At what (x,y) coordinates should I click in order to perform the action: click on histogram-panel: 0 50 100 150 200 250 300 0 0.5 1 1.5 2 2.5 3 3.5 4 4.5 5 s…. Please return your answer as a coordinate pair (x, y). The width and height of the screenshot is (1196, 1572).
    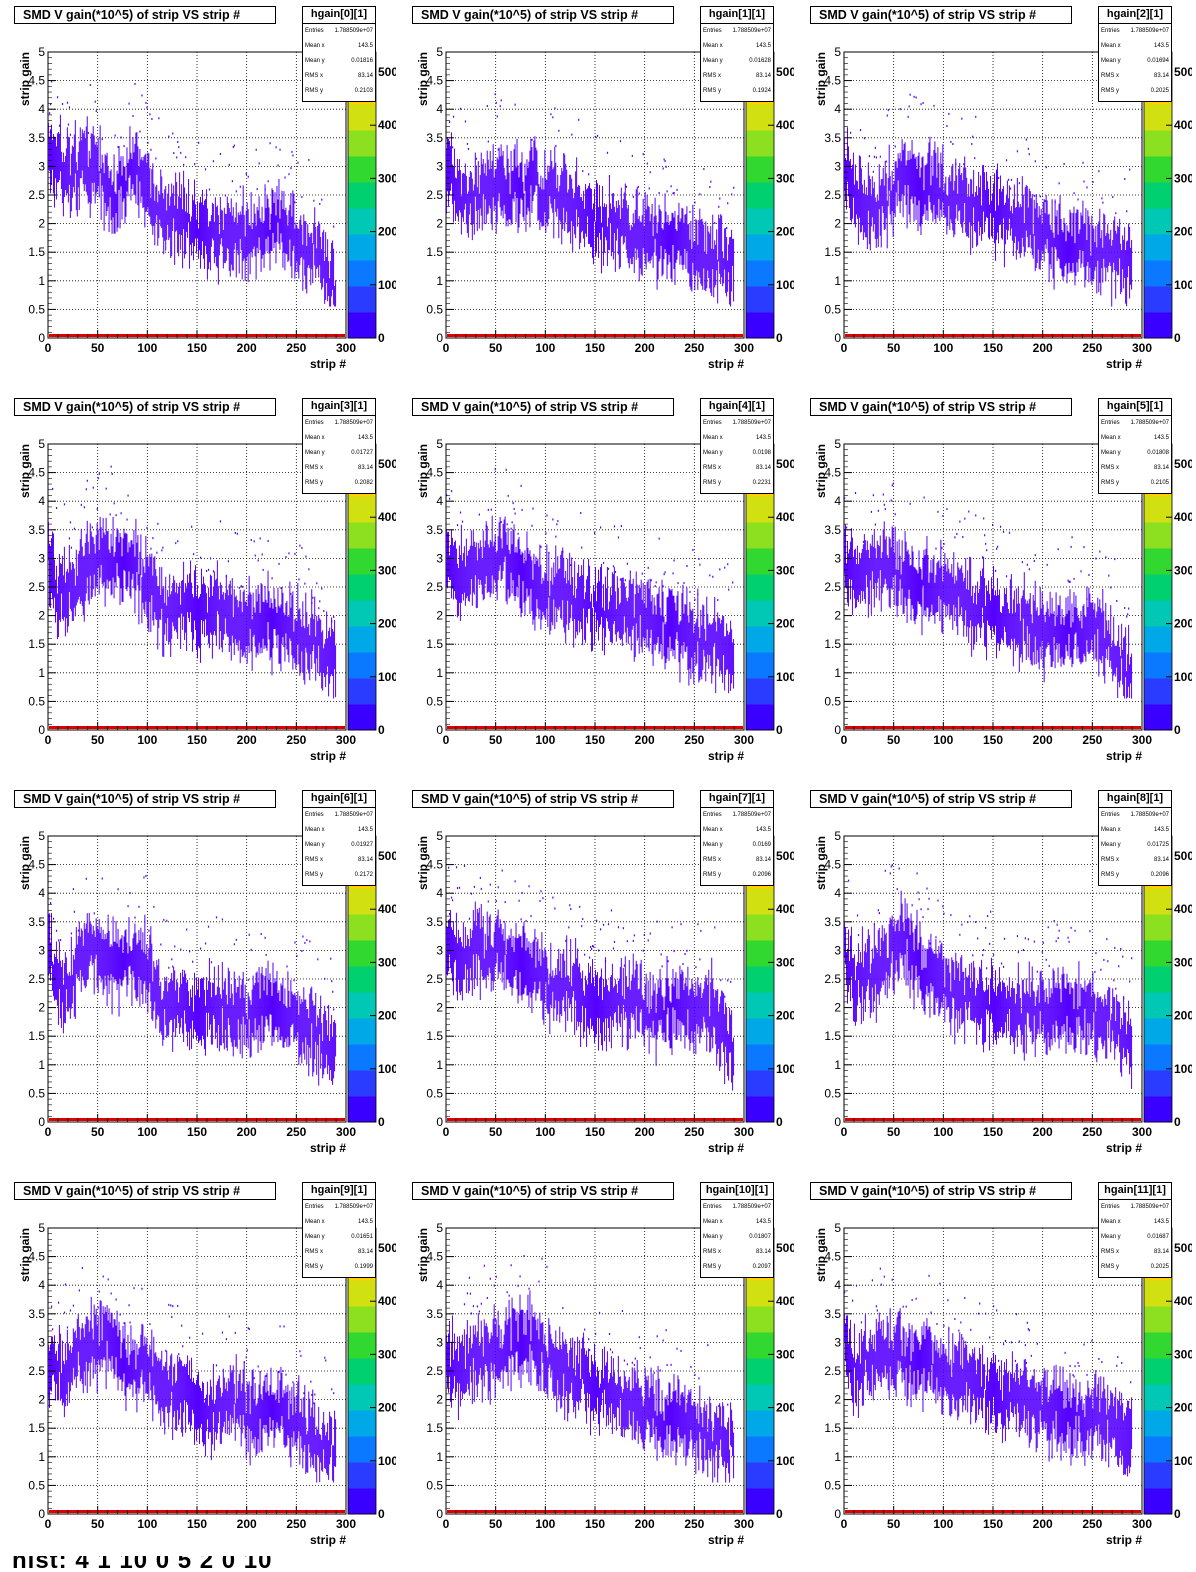
    Looking at the image, I should click on (203, 1372).